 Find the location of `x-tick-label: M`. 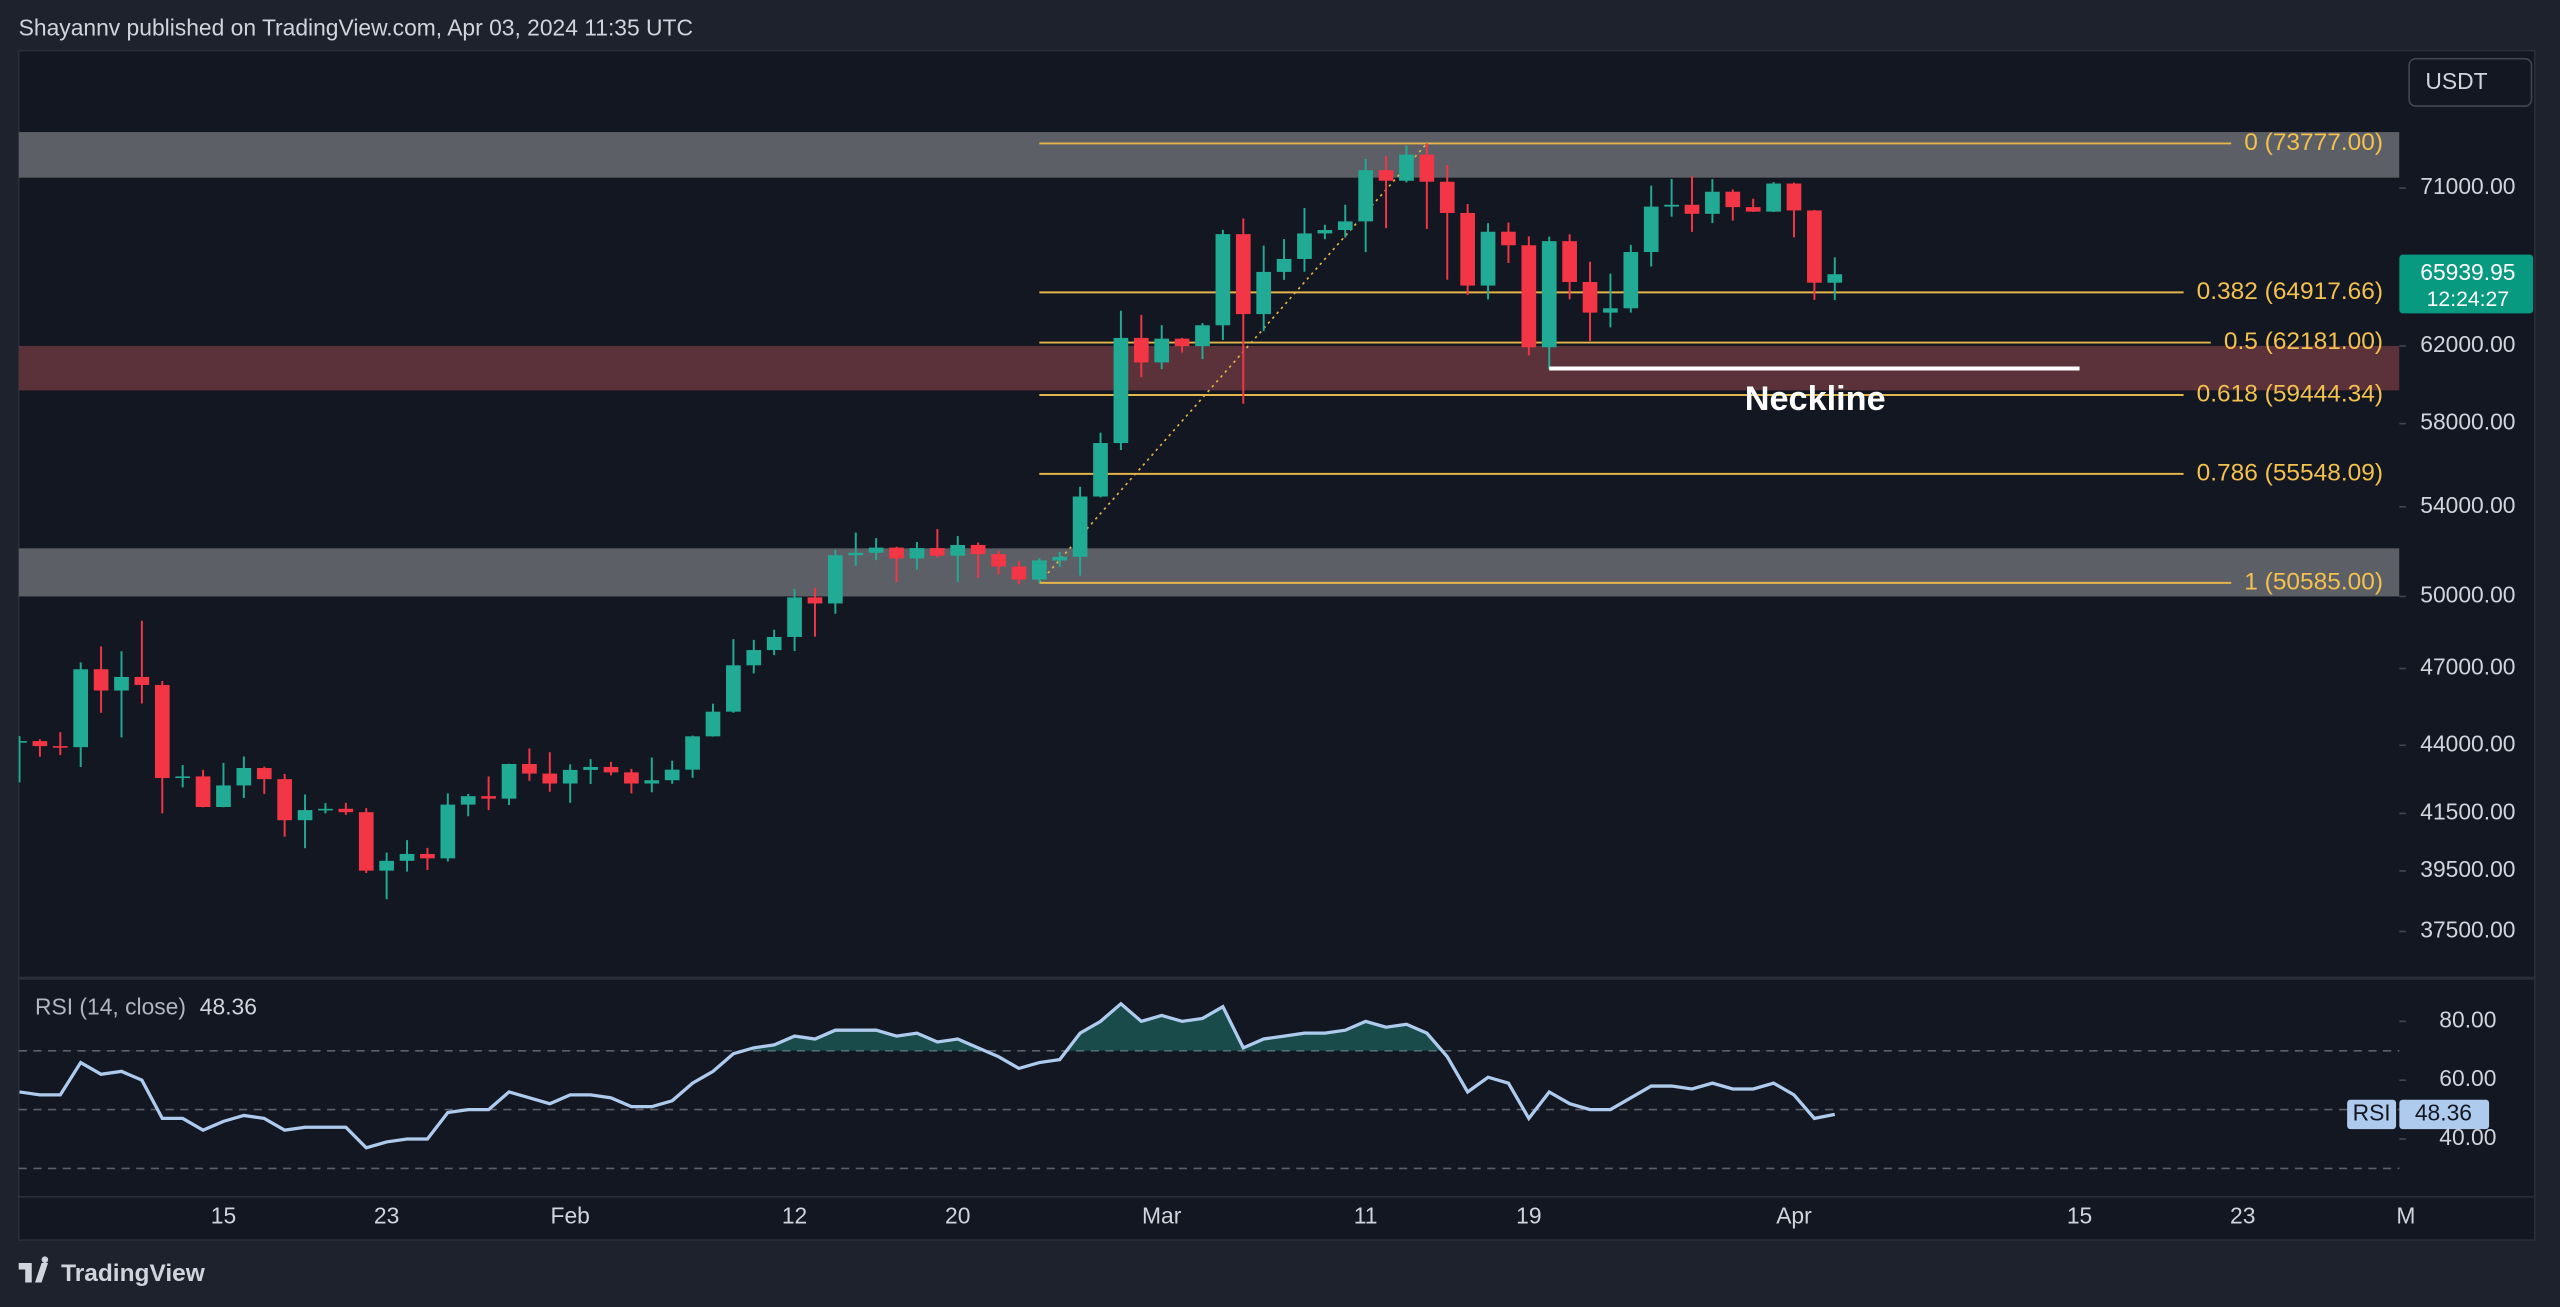

x-tick-label: M is located at coordinates (2405, 1215).